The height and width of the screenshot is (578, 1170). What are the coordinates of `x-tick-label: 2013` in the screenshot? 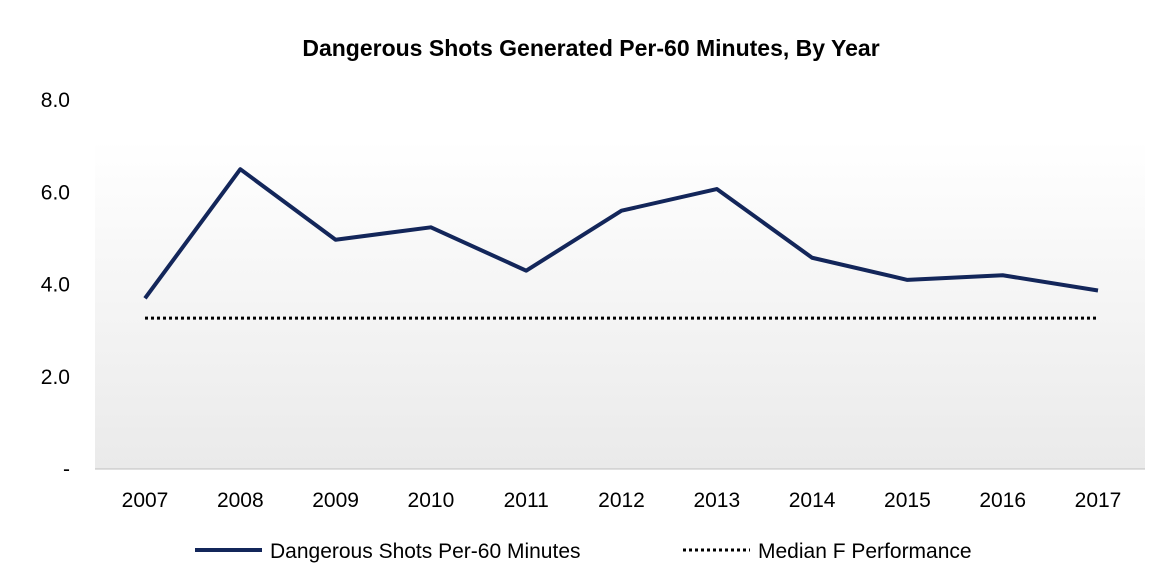 It's located at (716, 500).